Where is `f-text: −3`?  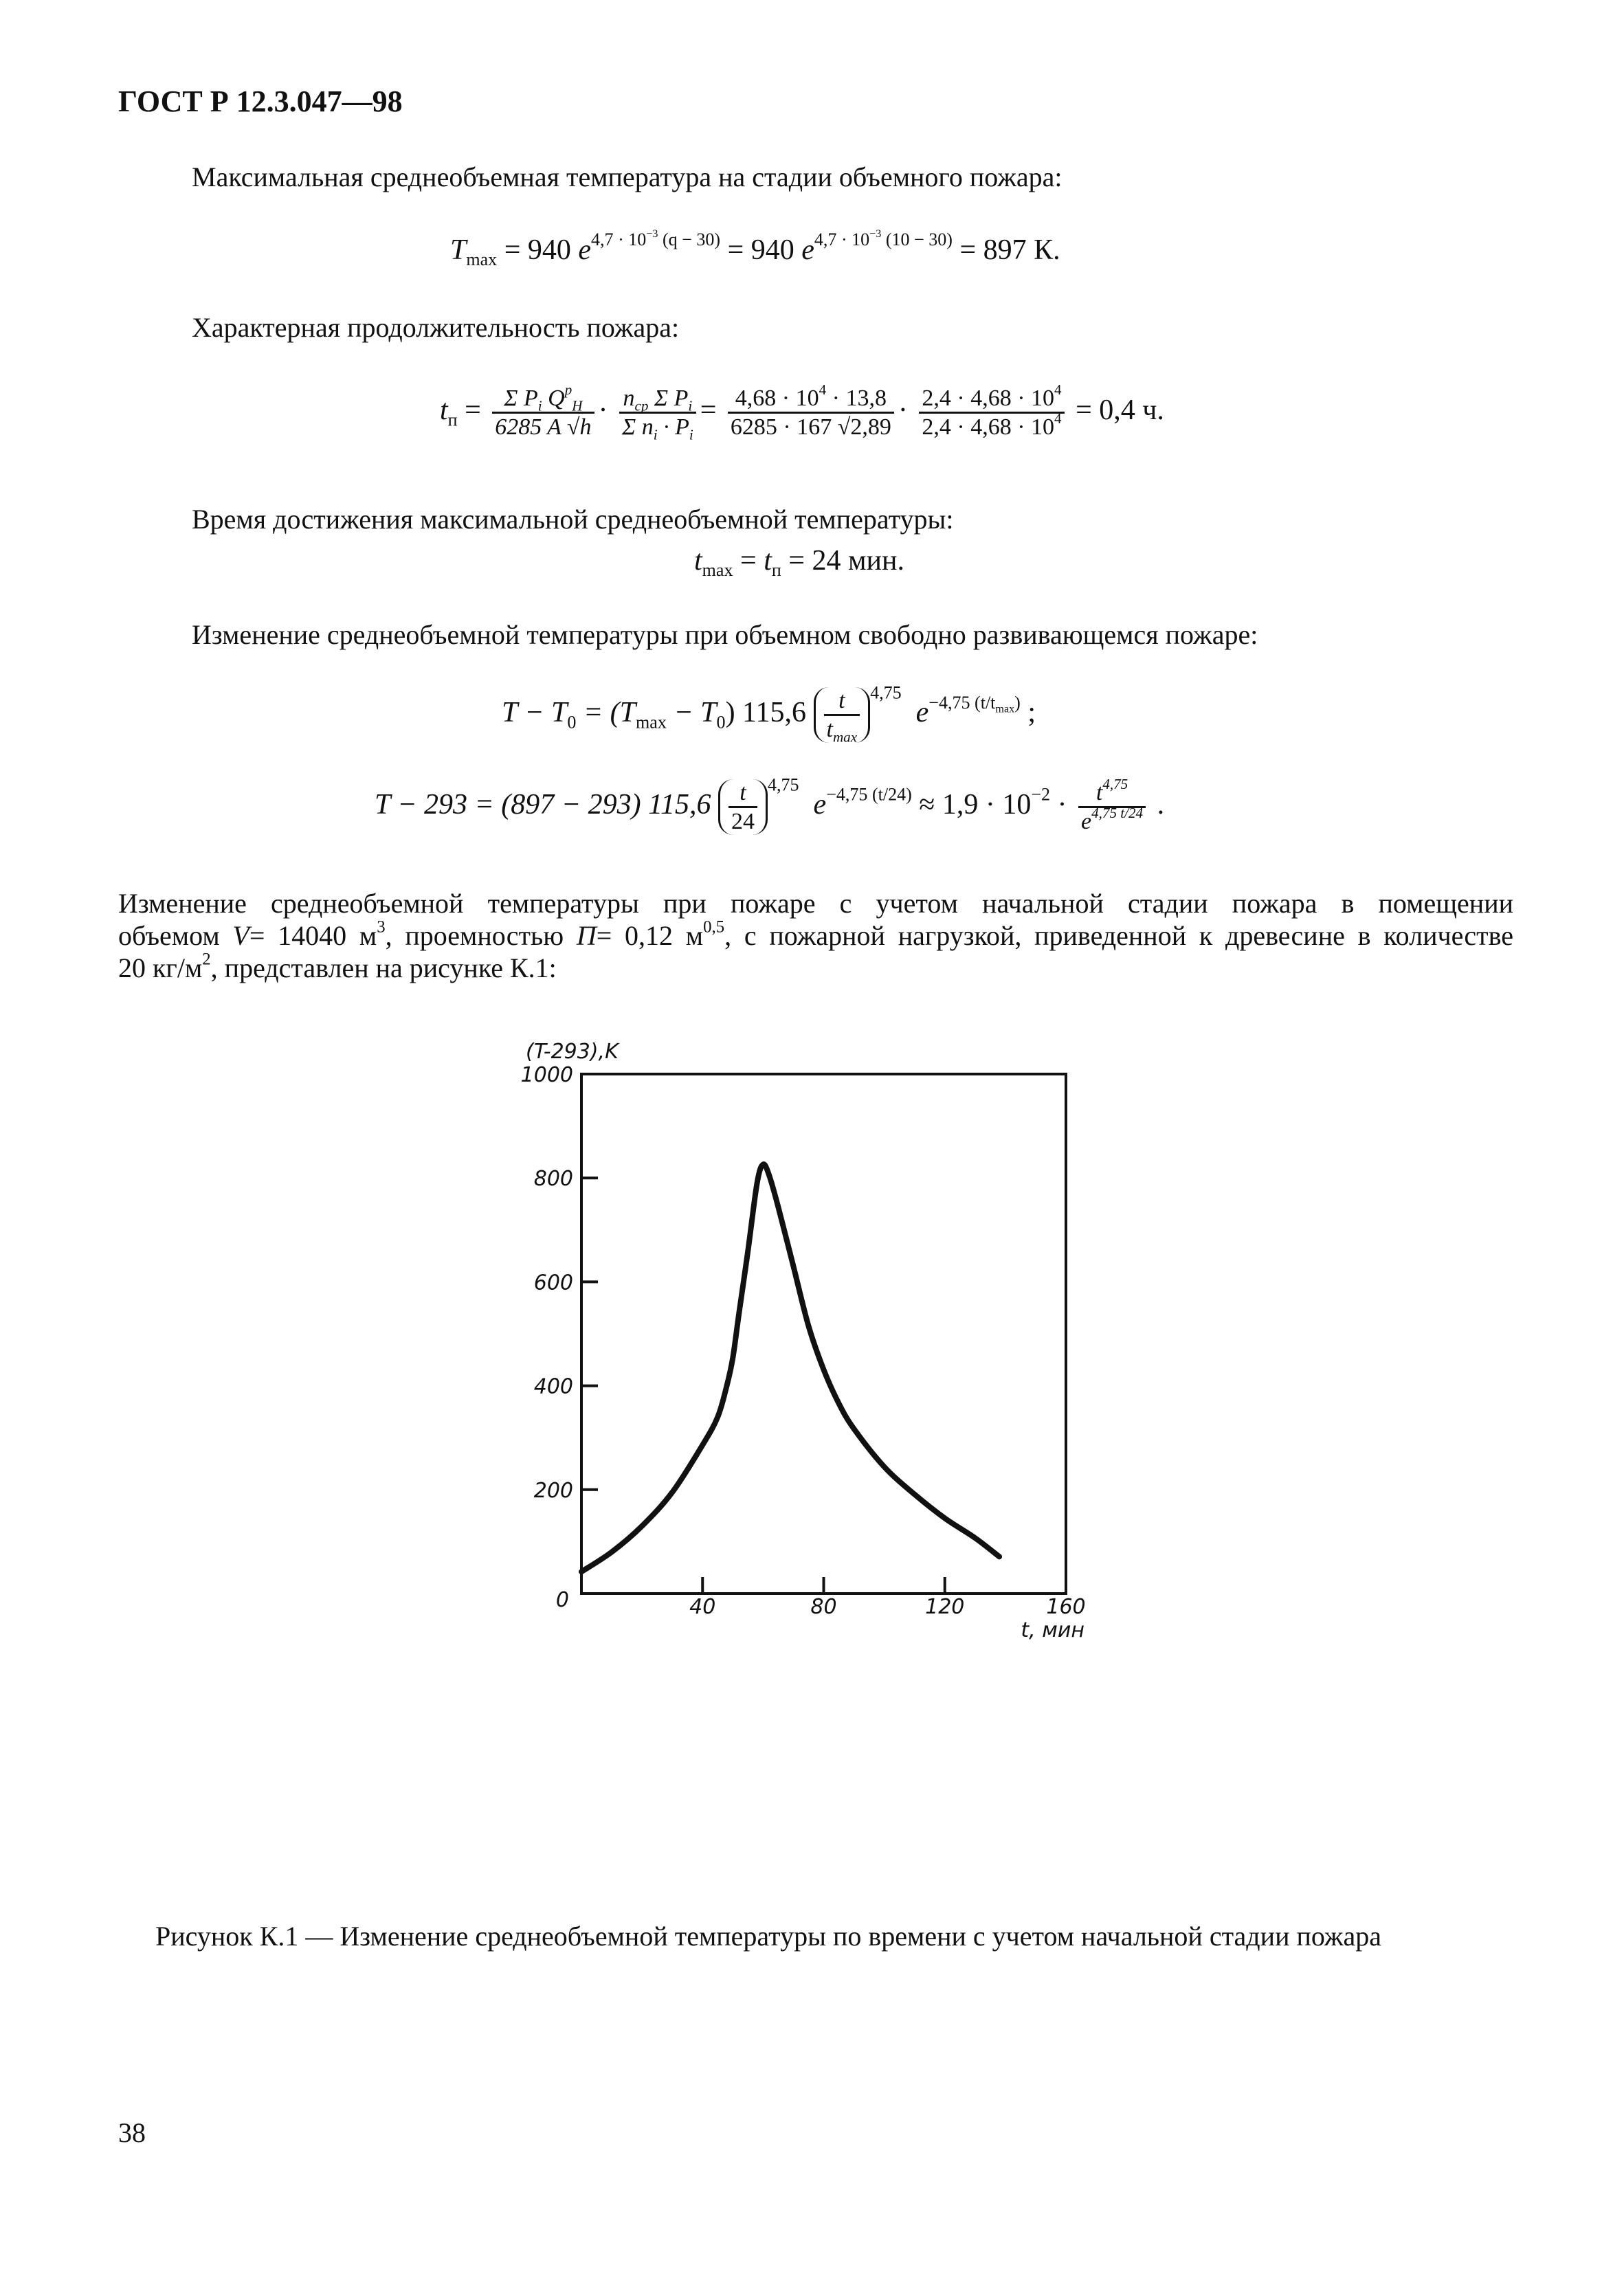 f-text: −3 is located at coordinates (652, 234).